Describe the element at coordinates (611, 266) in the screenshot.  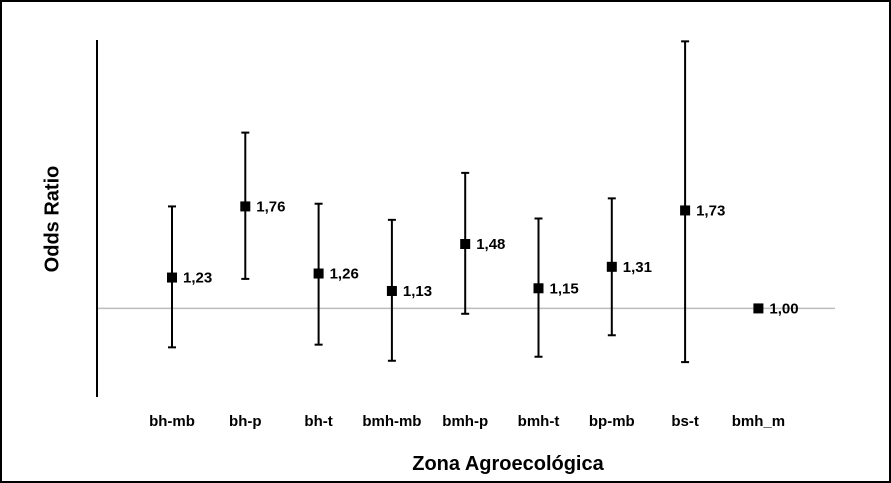
I see `point-bp-mb` at that location.